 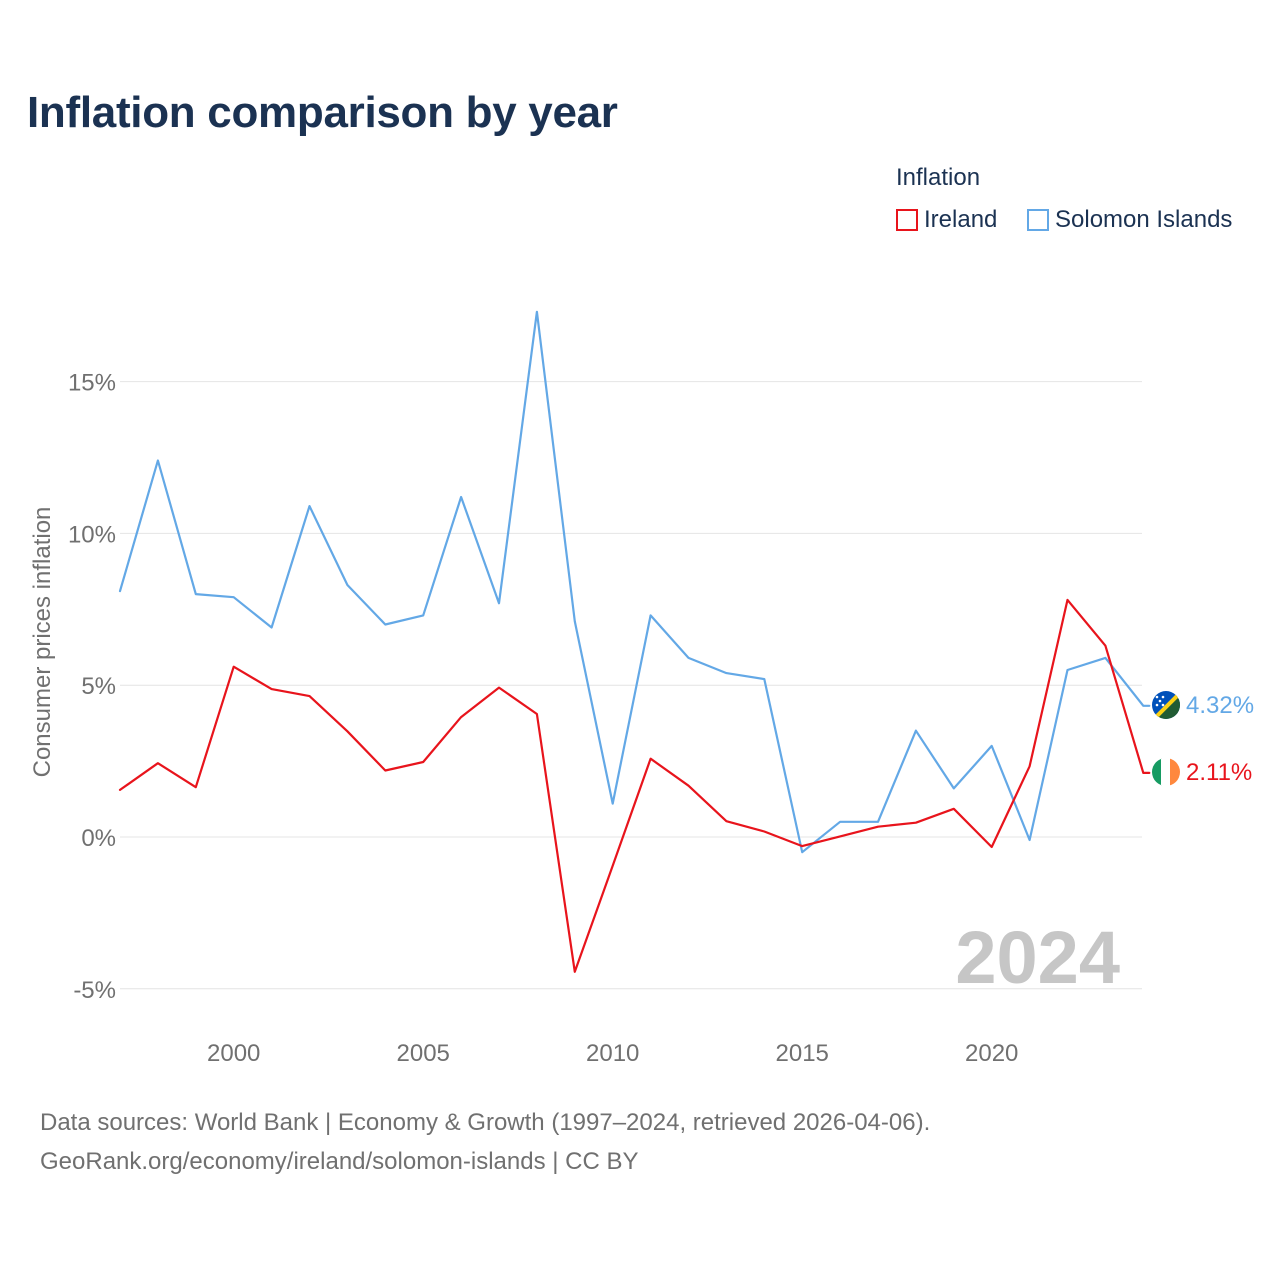 What do you see at coordinates (802, 1053) in the screenshot?
I see `x-tick-label: 2015` at bounding box center [802, 1053].